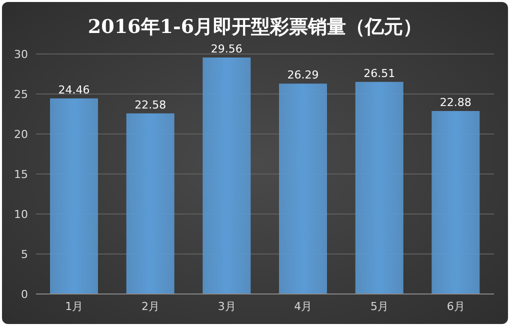  What do you see at coordinates (303, 306) in the screenshot?
I see `x-tick-label: 4月` at bounding box center [303, 306].